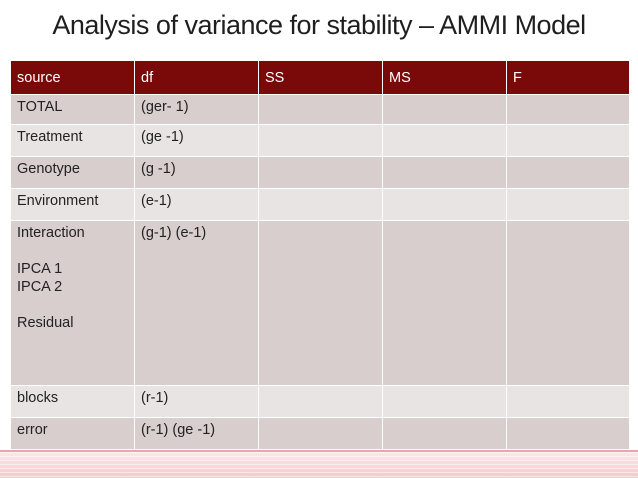 Image resolution: width=638 pixels, height=478 pixels. What do you see at coordinates (72, 401) in the screenshot?
I see `cell-source-blocks: blocks` at bounding box center [72, 401].